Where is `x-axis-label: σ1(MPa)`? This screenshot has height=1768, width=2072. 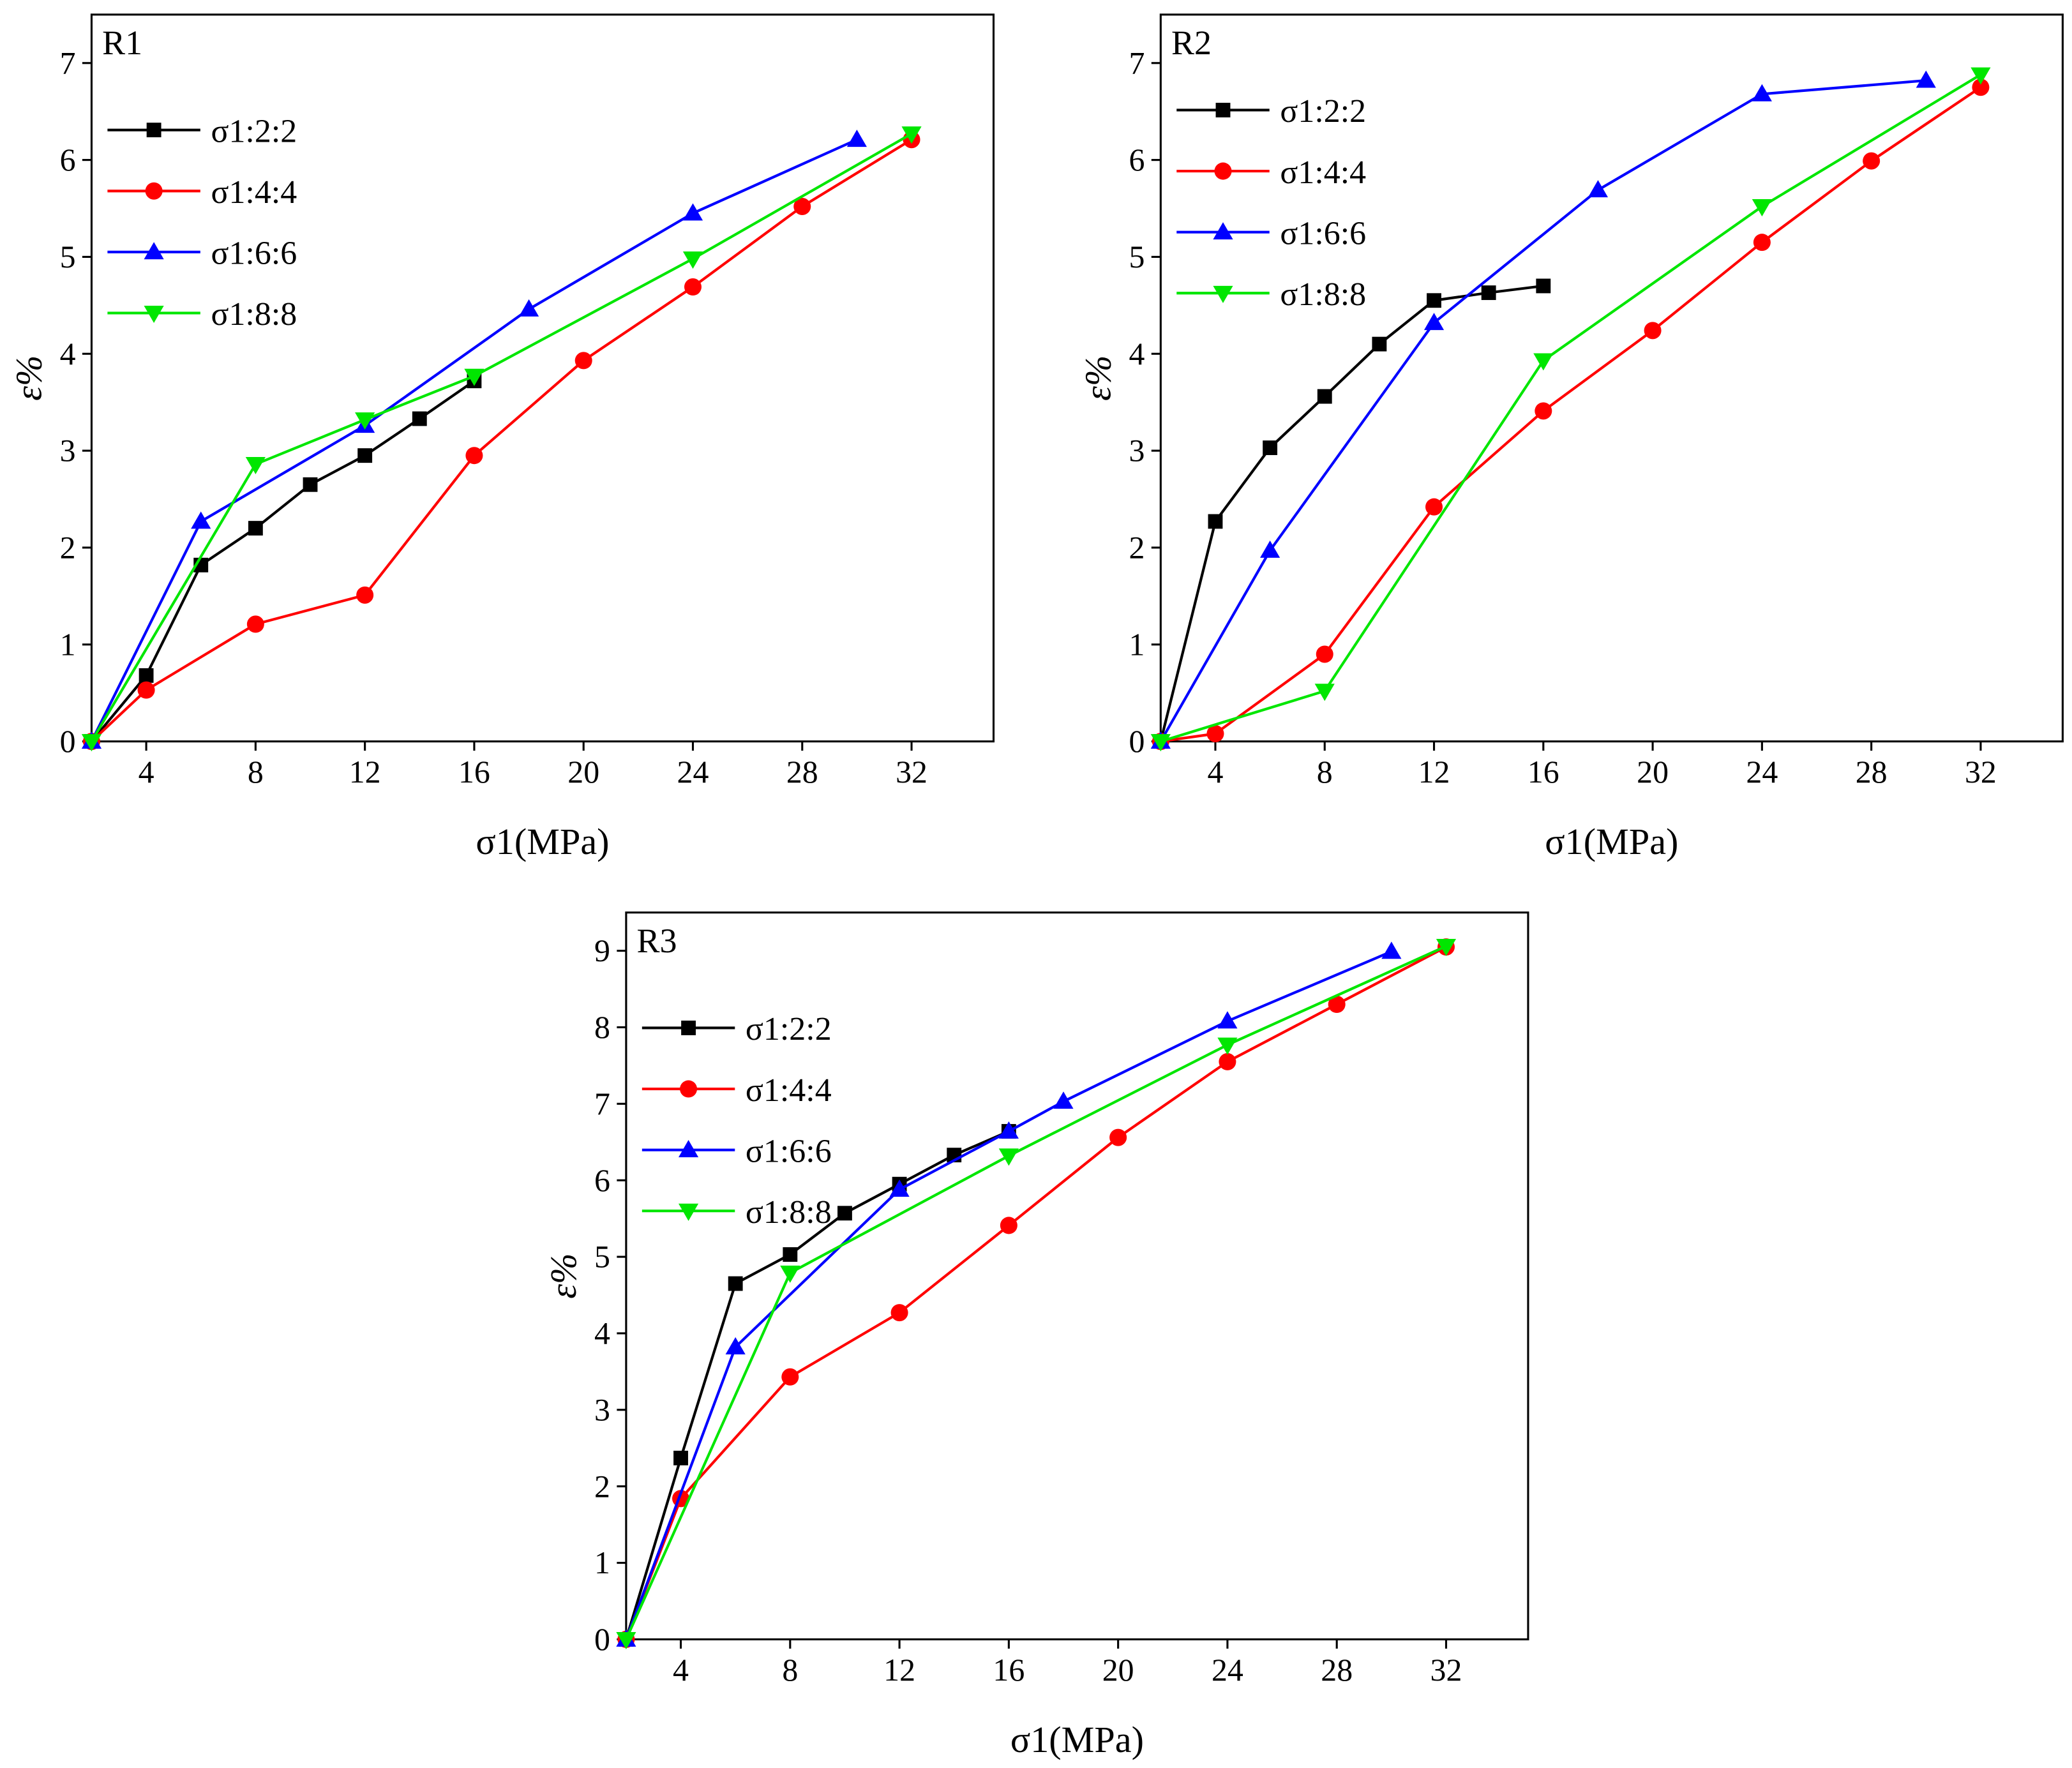 x-axis-label: σ1(MPa) is located at coordinates (1612, 841).